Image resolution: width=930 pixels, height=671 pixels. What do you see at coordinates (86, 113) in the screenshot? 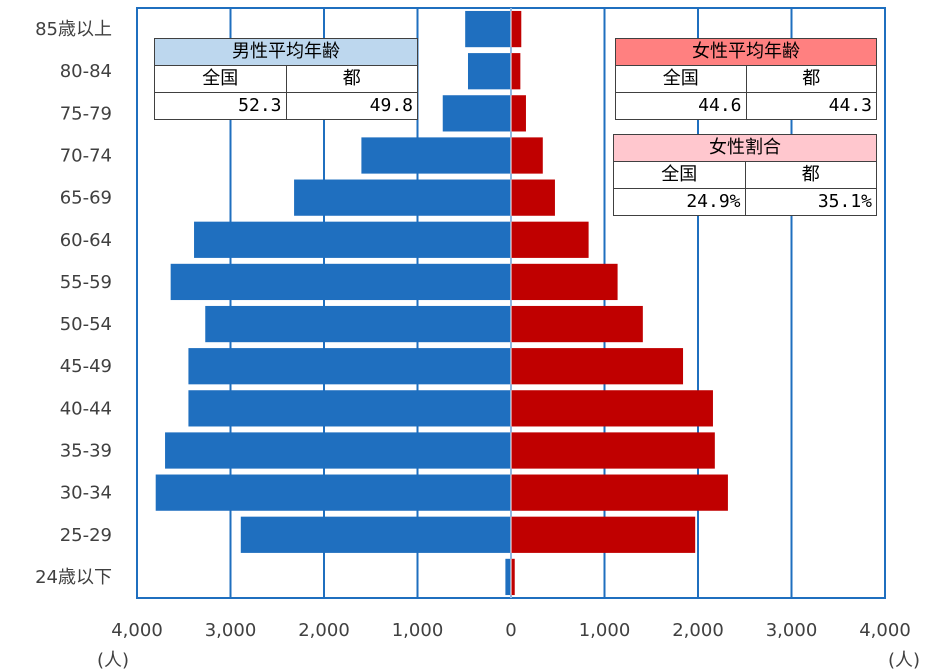
I see `category-label: 75-79` at bounding box center [86, 113].